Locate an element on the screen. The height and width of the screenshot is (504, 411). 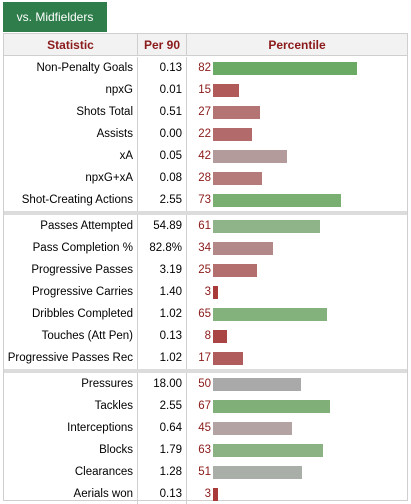
table-row: Aerials won 0.13 3 is located at coordinates (205, 493).